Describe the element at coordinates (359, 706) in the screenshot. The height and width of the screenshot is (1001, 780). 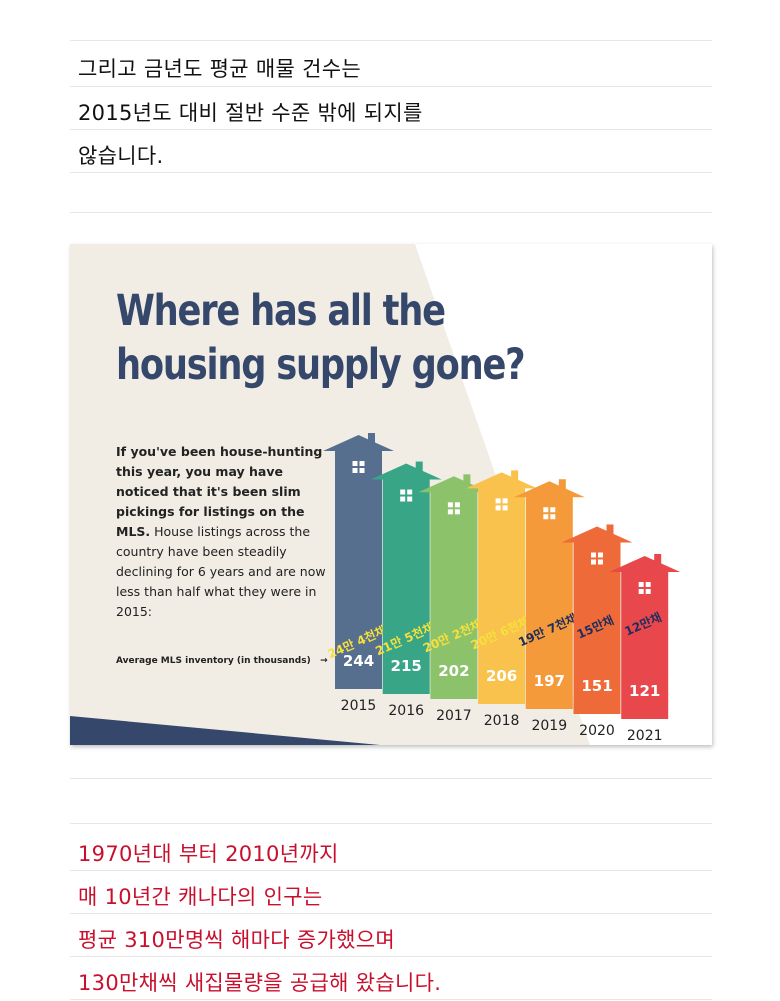
I see `year-tick-label: 2015` at that location.